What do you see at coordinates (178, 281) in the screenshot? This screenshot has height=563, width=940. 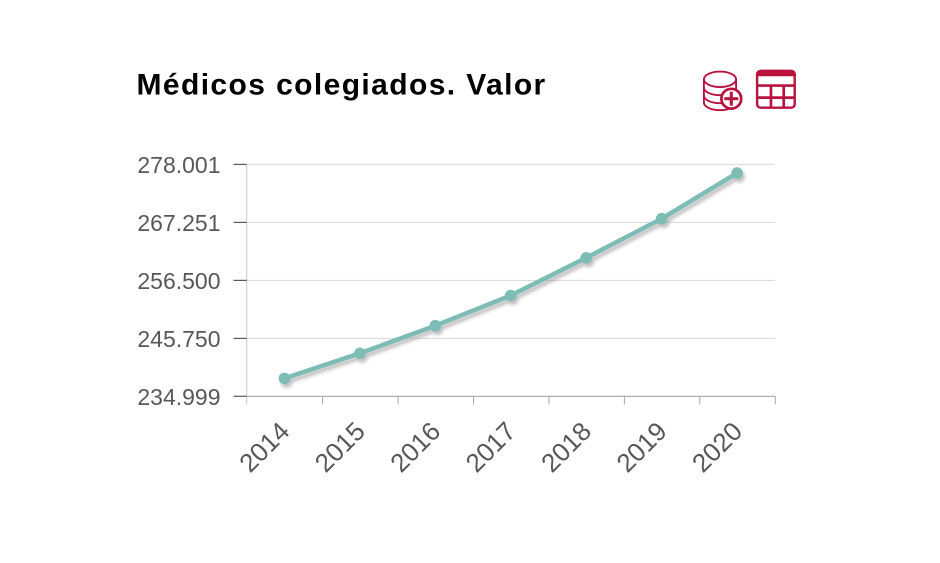 I see `svg-text: 256.500` at bounding box center [178, 281].